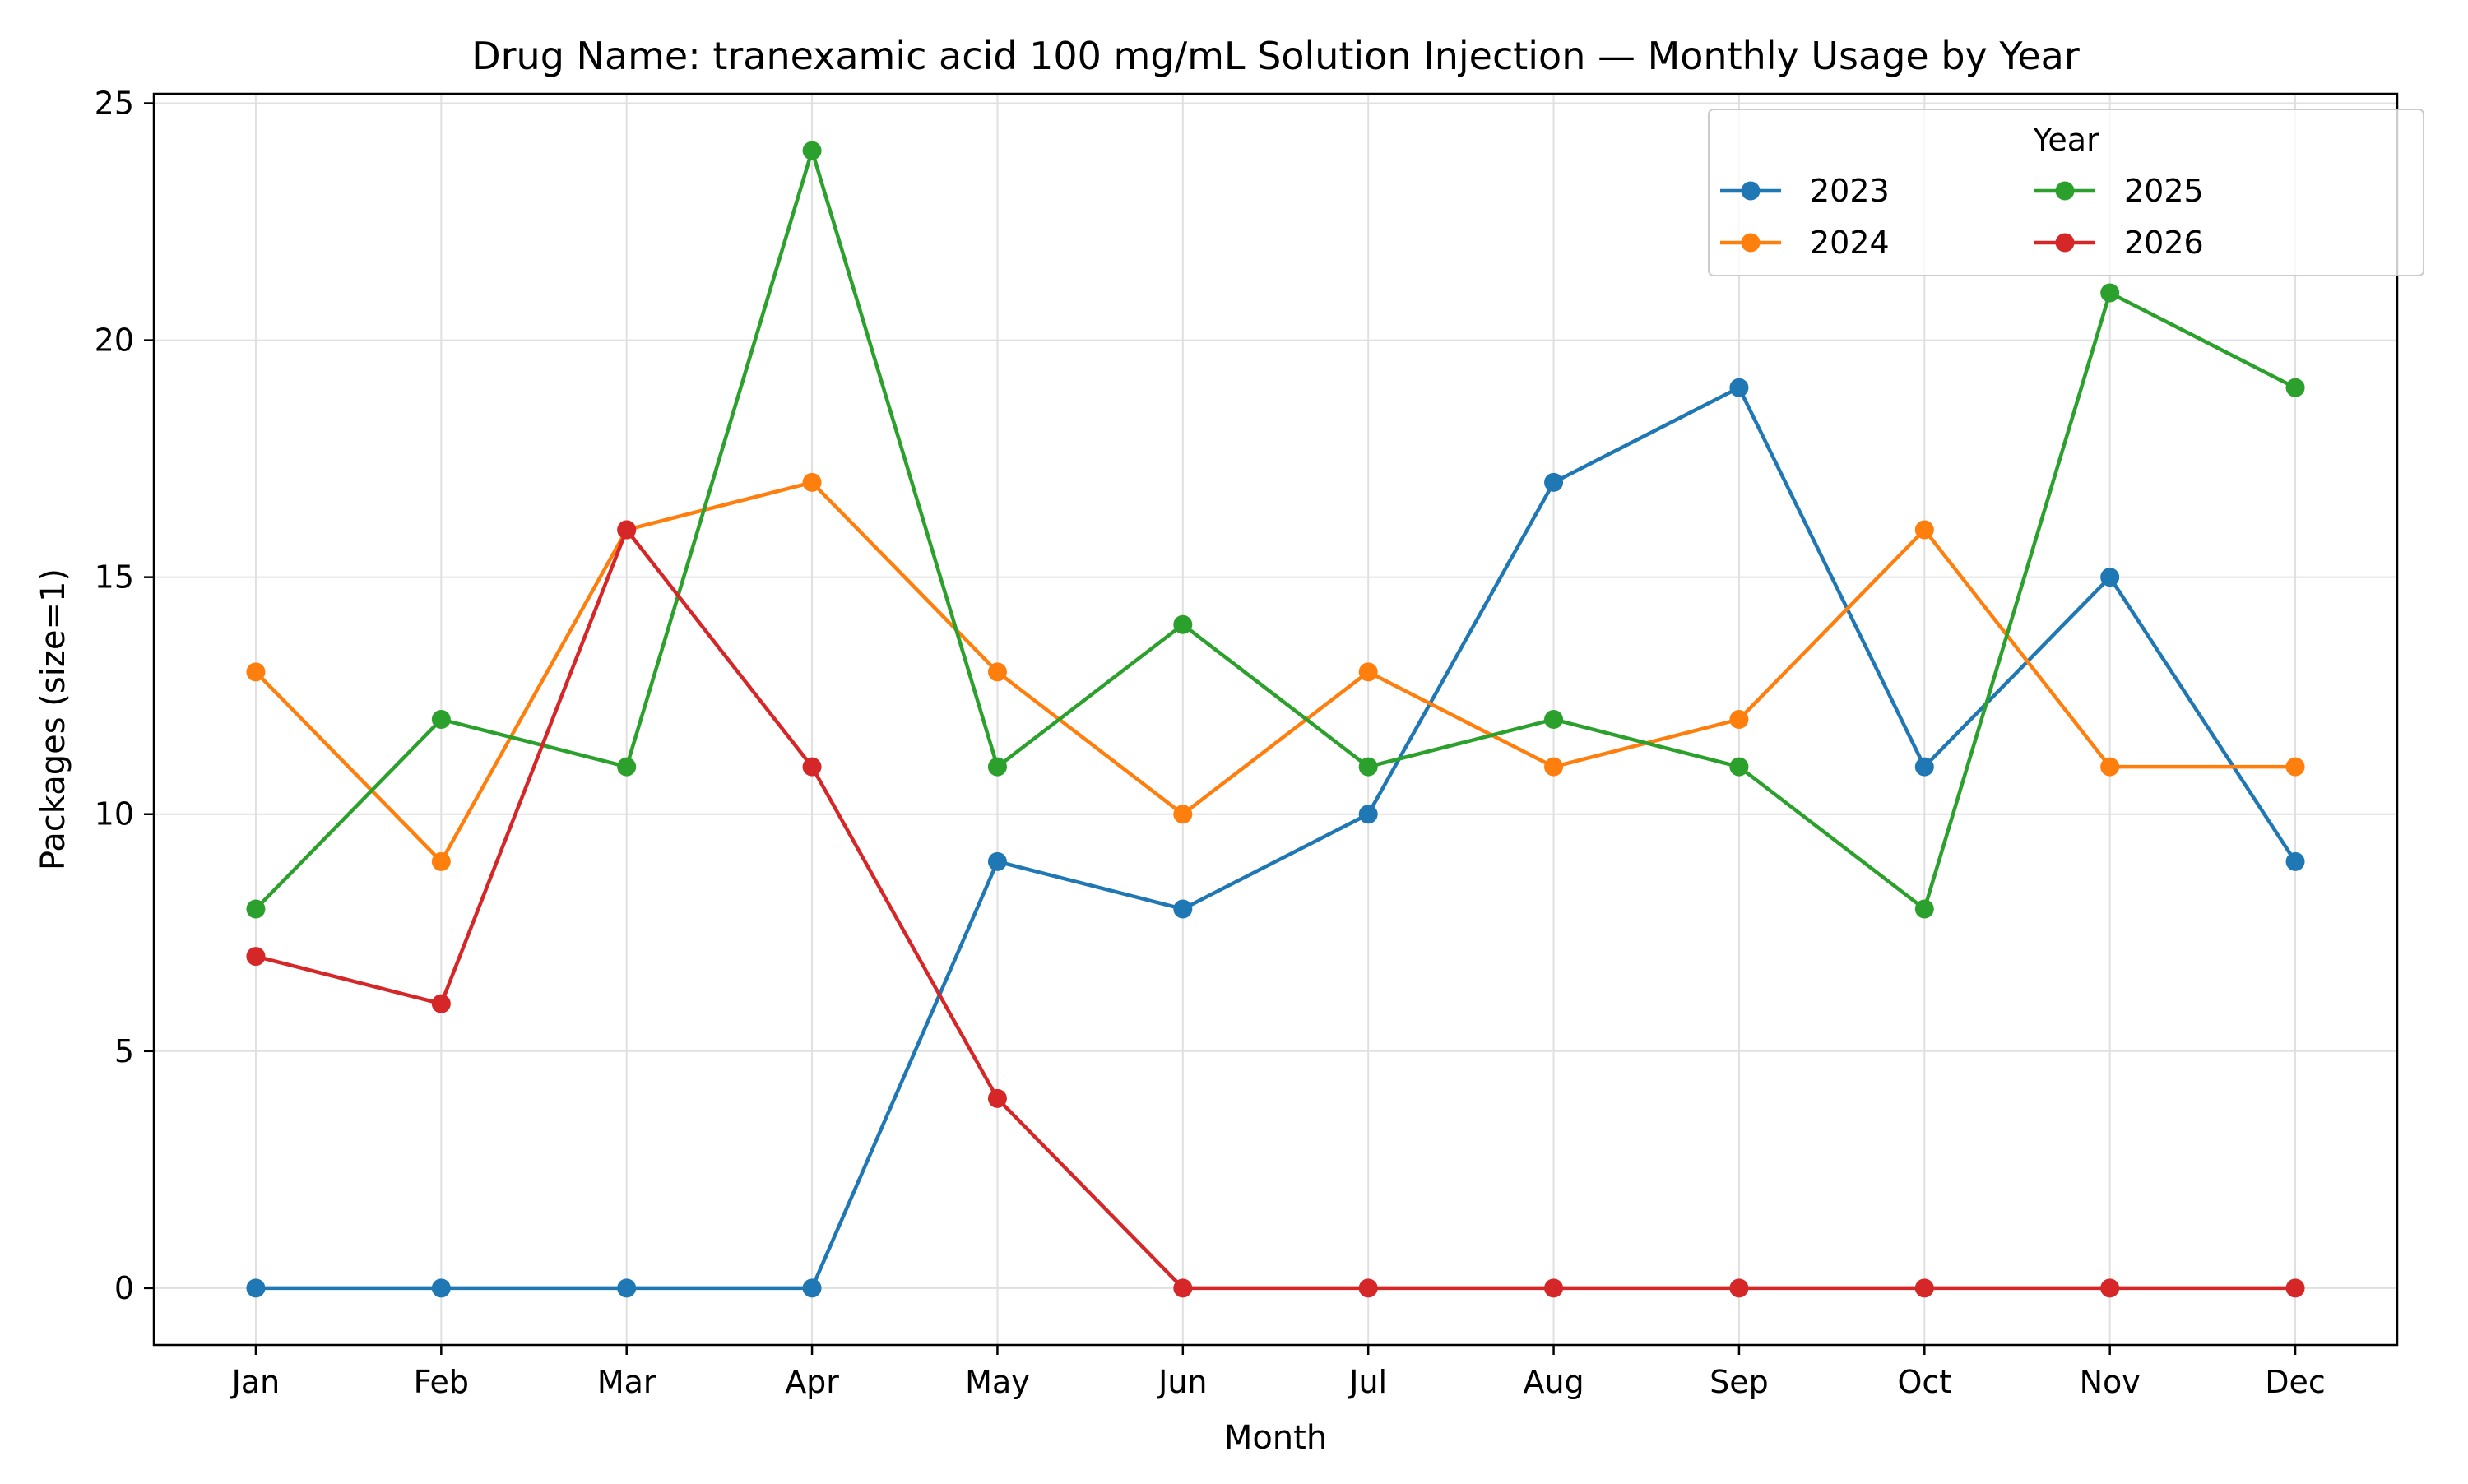 The width and height of the screenshot is (2468, 1484). I want to click on legend: Year 2023 2024 2025 2026, so click(2066, 192).